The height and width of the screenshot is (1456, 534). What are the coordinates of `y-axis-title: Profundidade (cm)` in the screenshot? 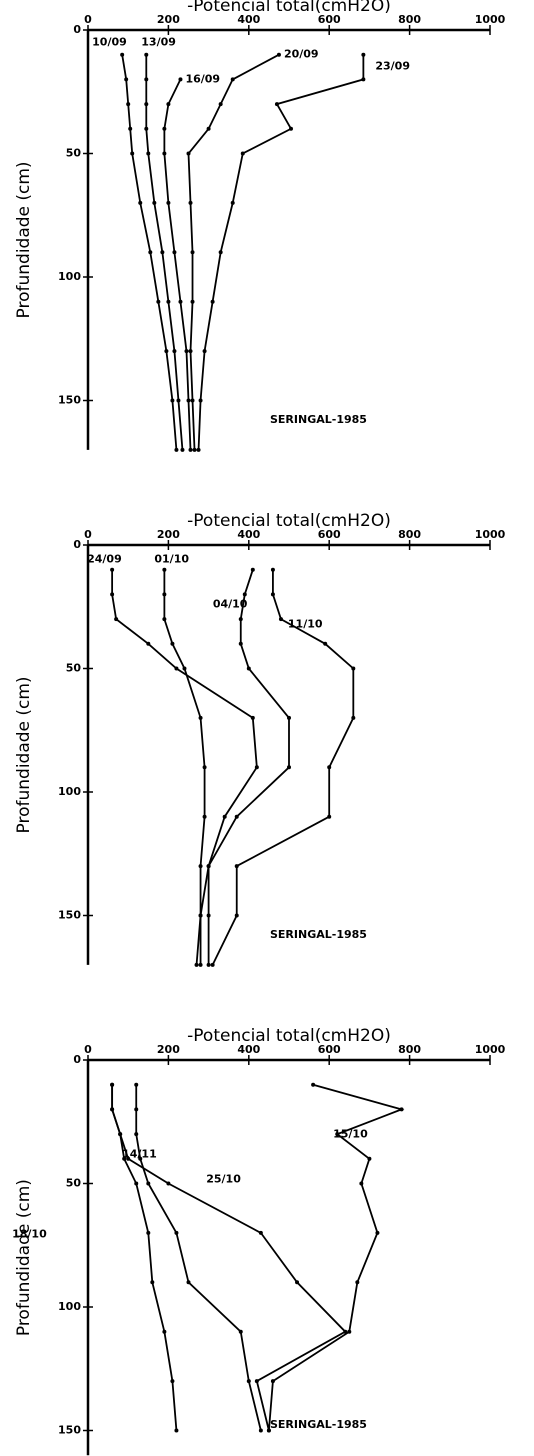 It's located at (24, 1257).